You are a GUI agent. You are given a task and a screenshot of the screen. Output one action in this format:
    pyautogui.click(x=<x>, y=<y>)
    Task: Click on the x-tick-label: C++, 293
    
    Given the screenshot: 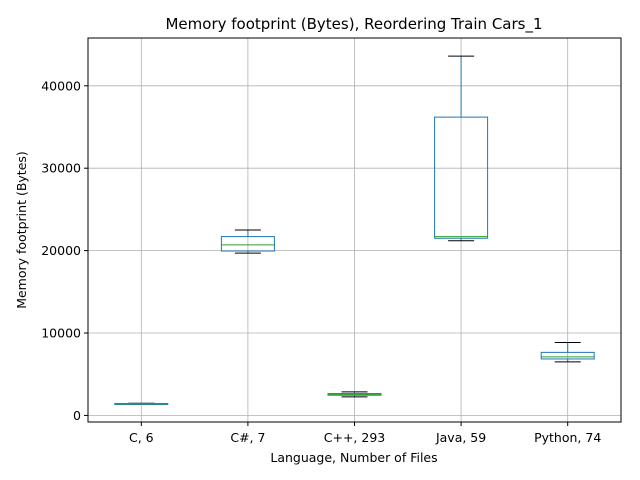 What is the action you would take?
    pyautogui.click(x=354, y=437)
    